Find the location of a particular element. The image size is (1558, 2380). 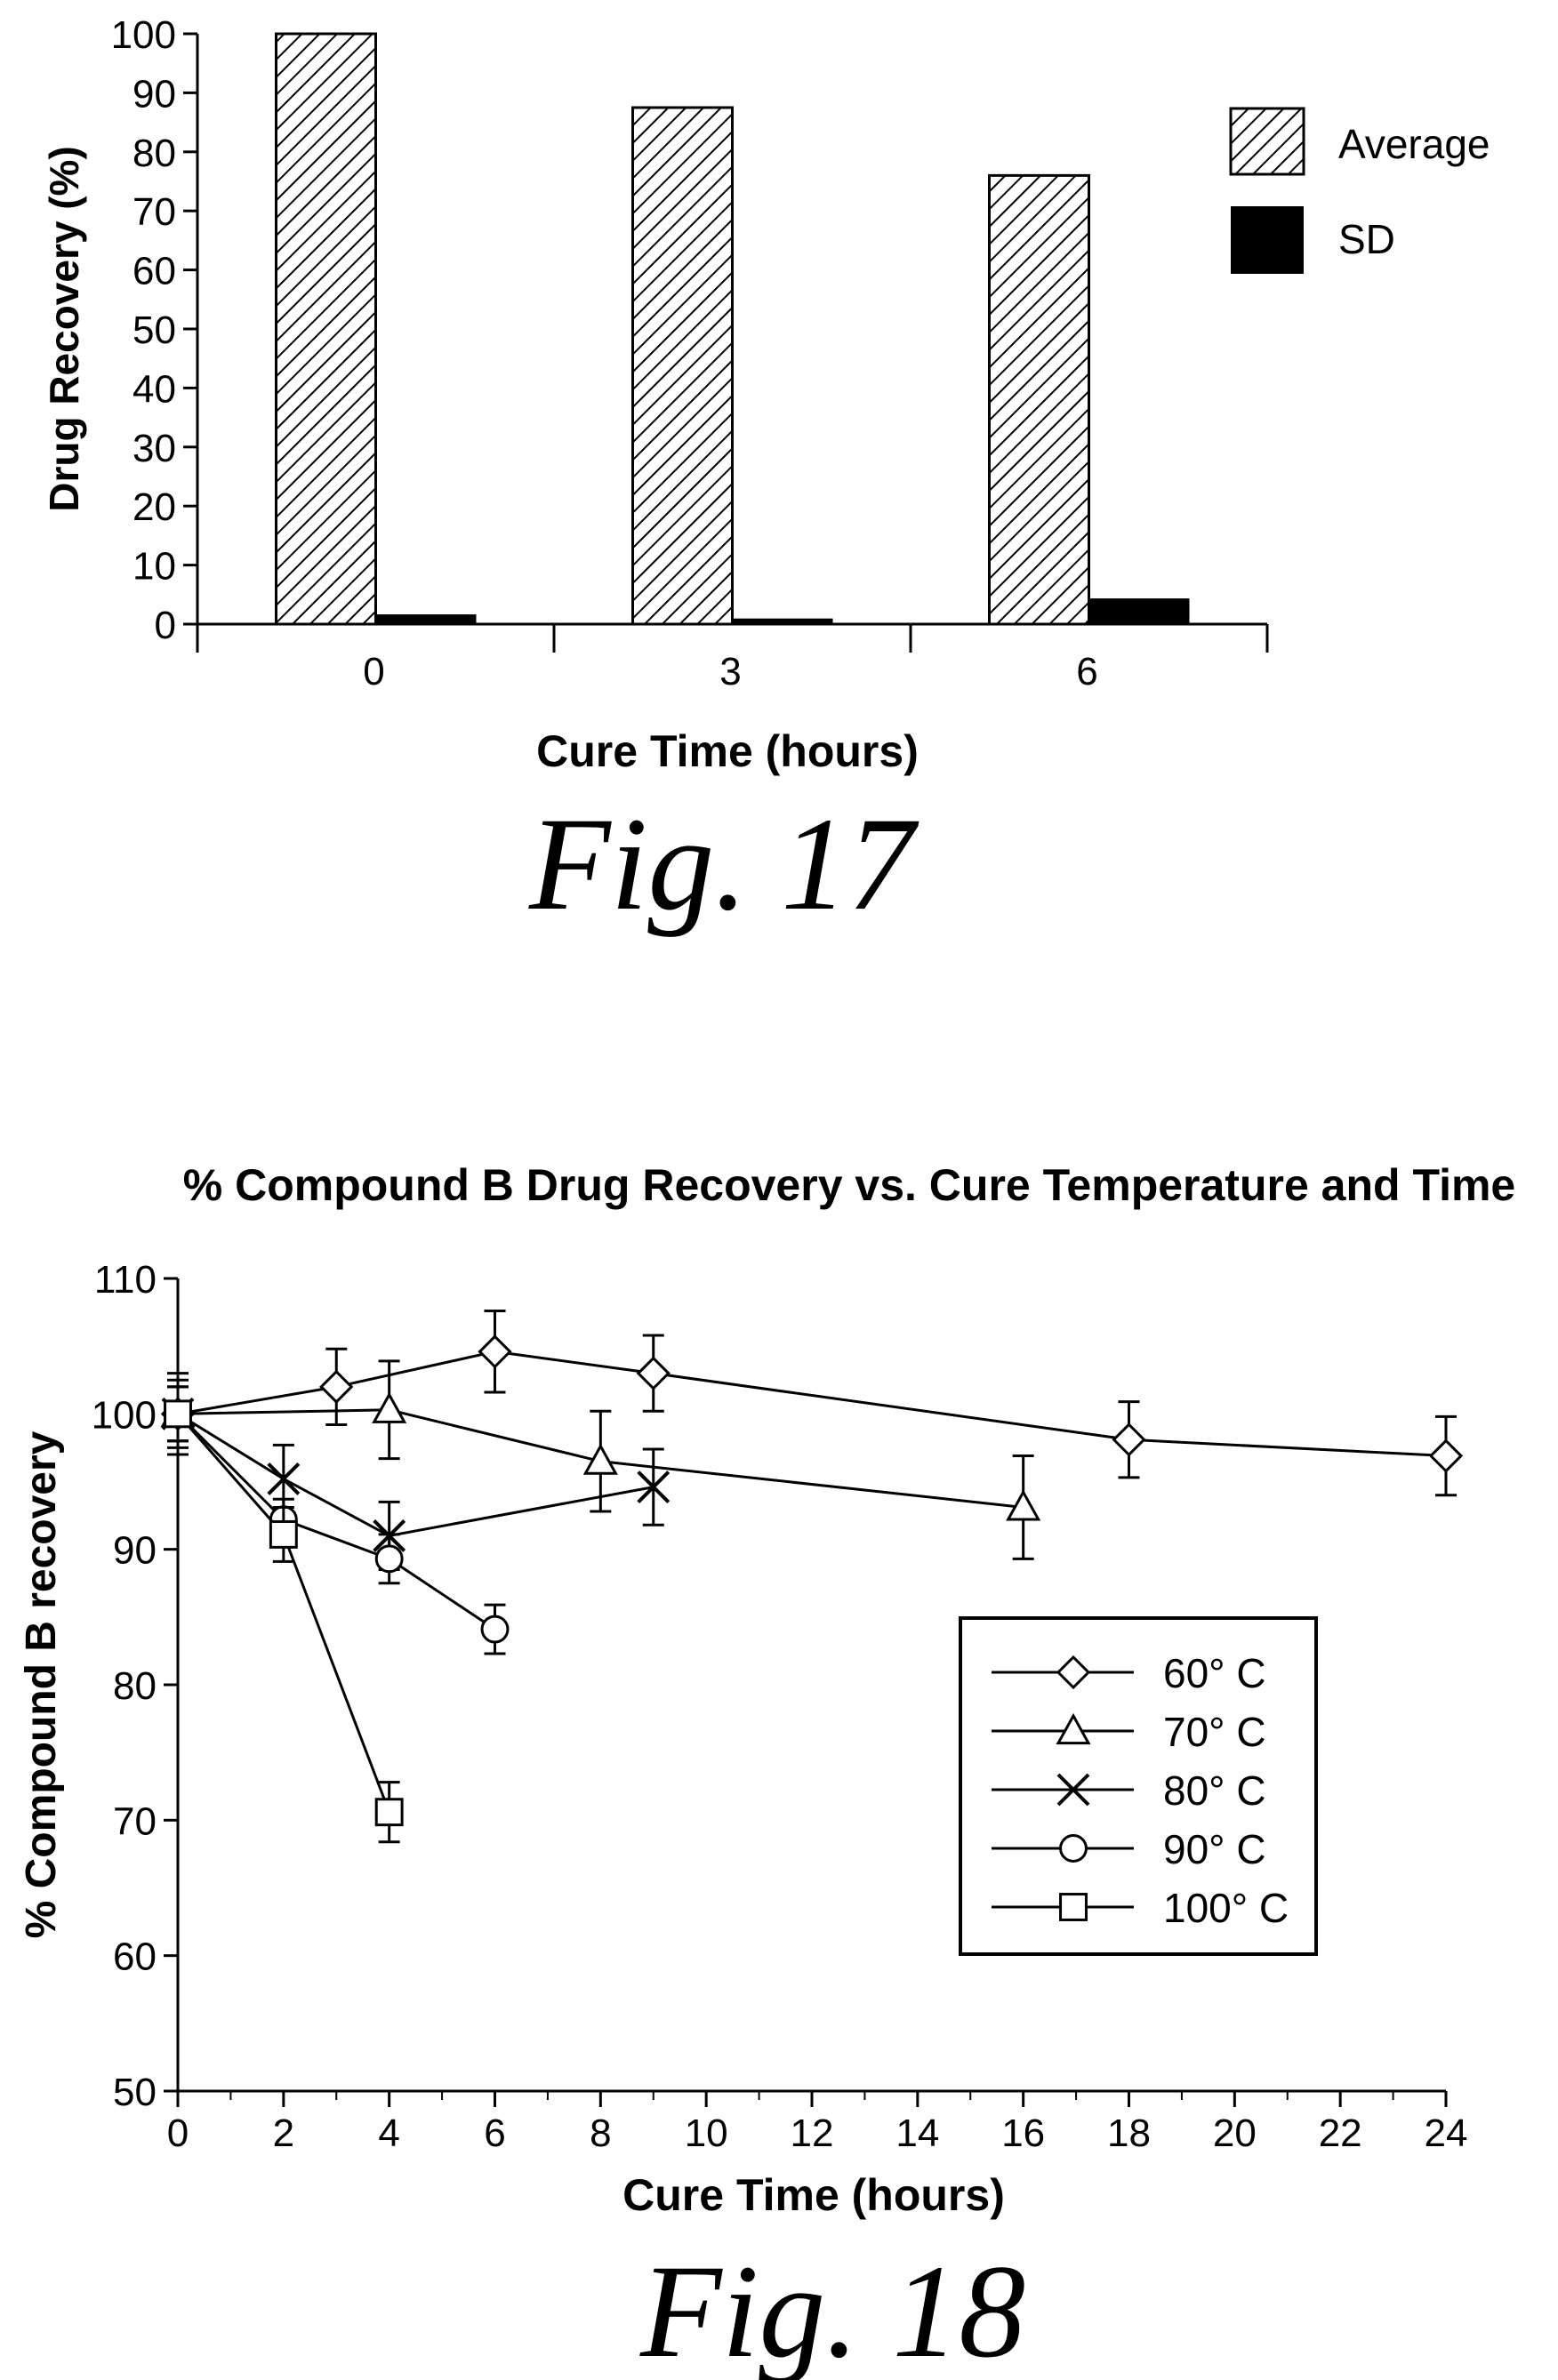

fig18-x-tick-label: 16 is located at coordinates (1023, 2133).